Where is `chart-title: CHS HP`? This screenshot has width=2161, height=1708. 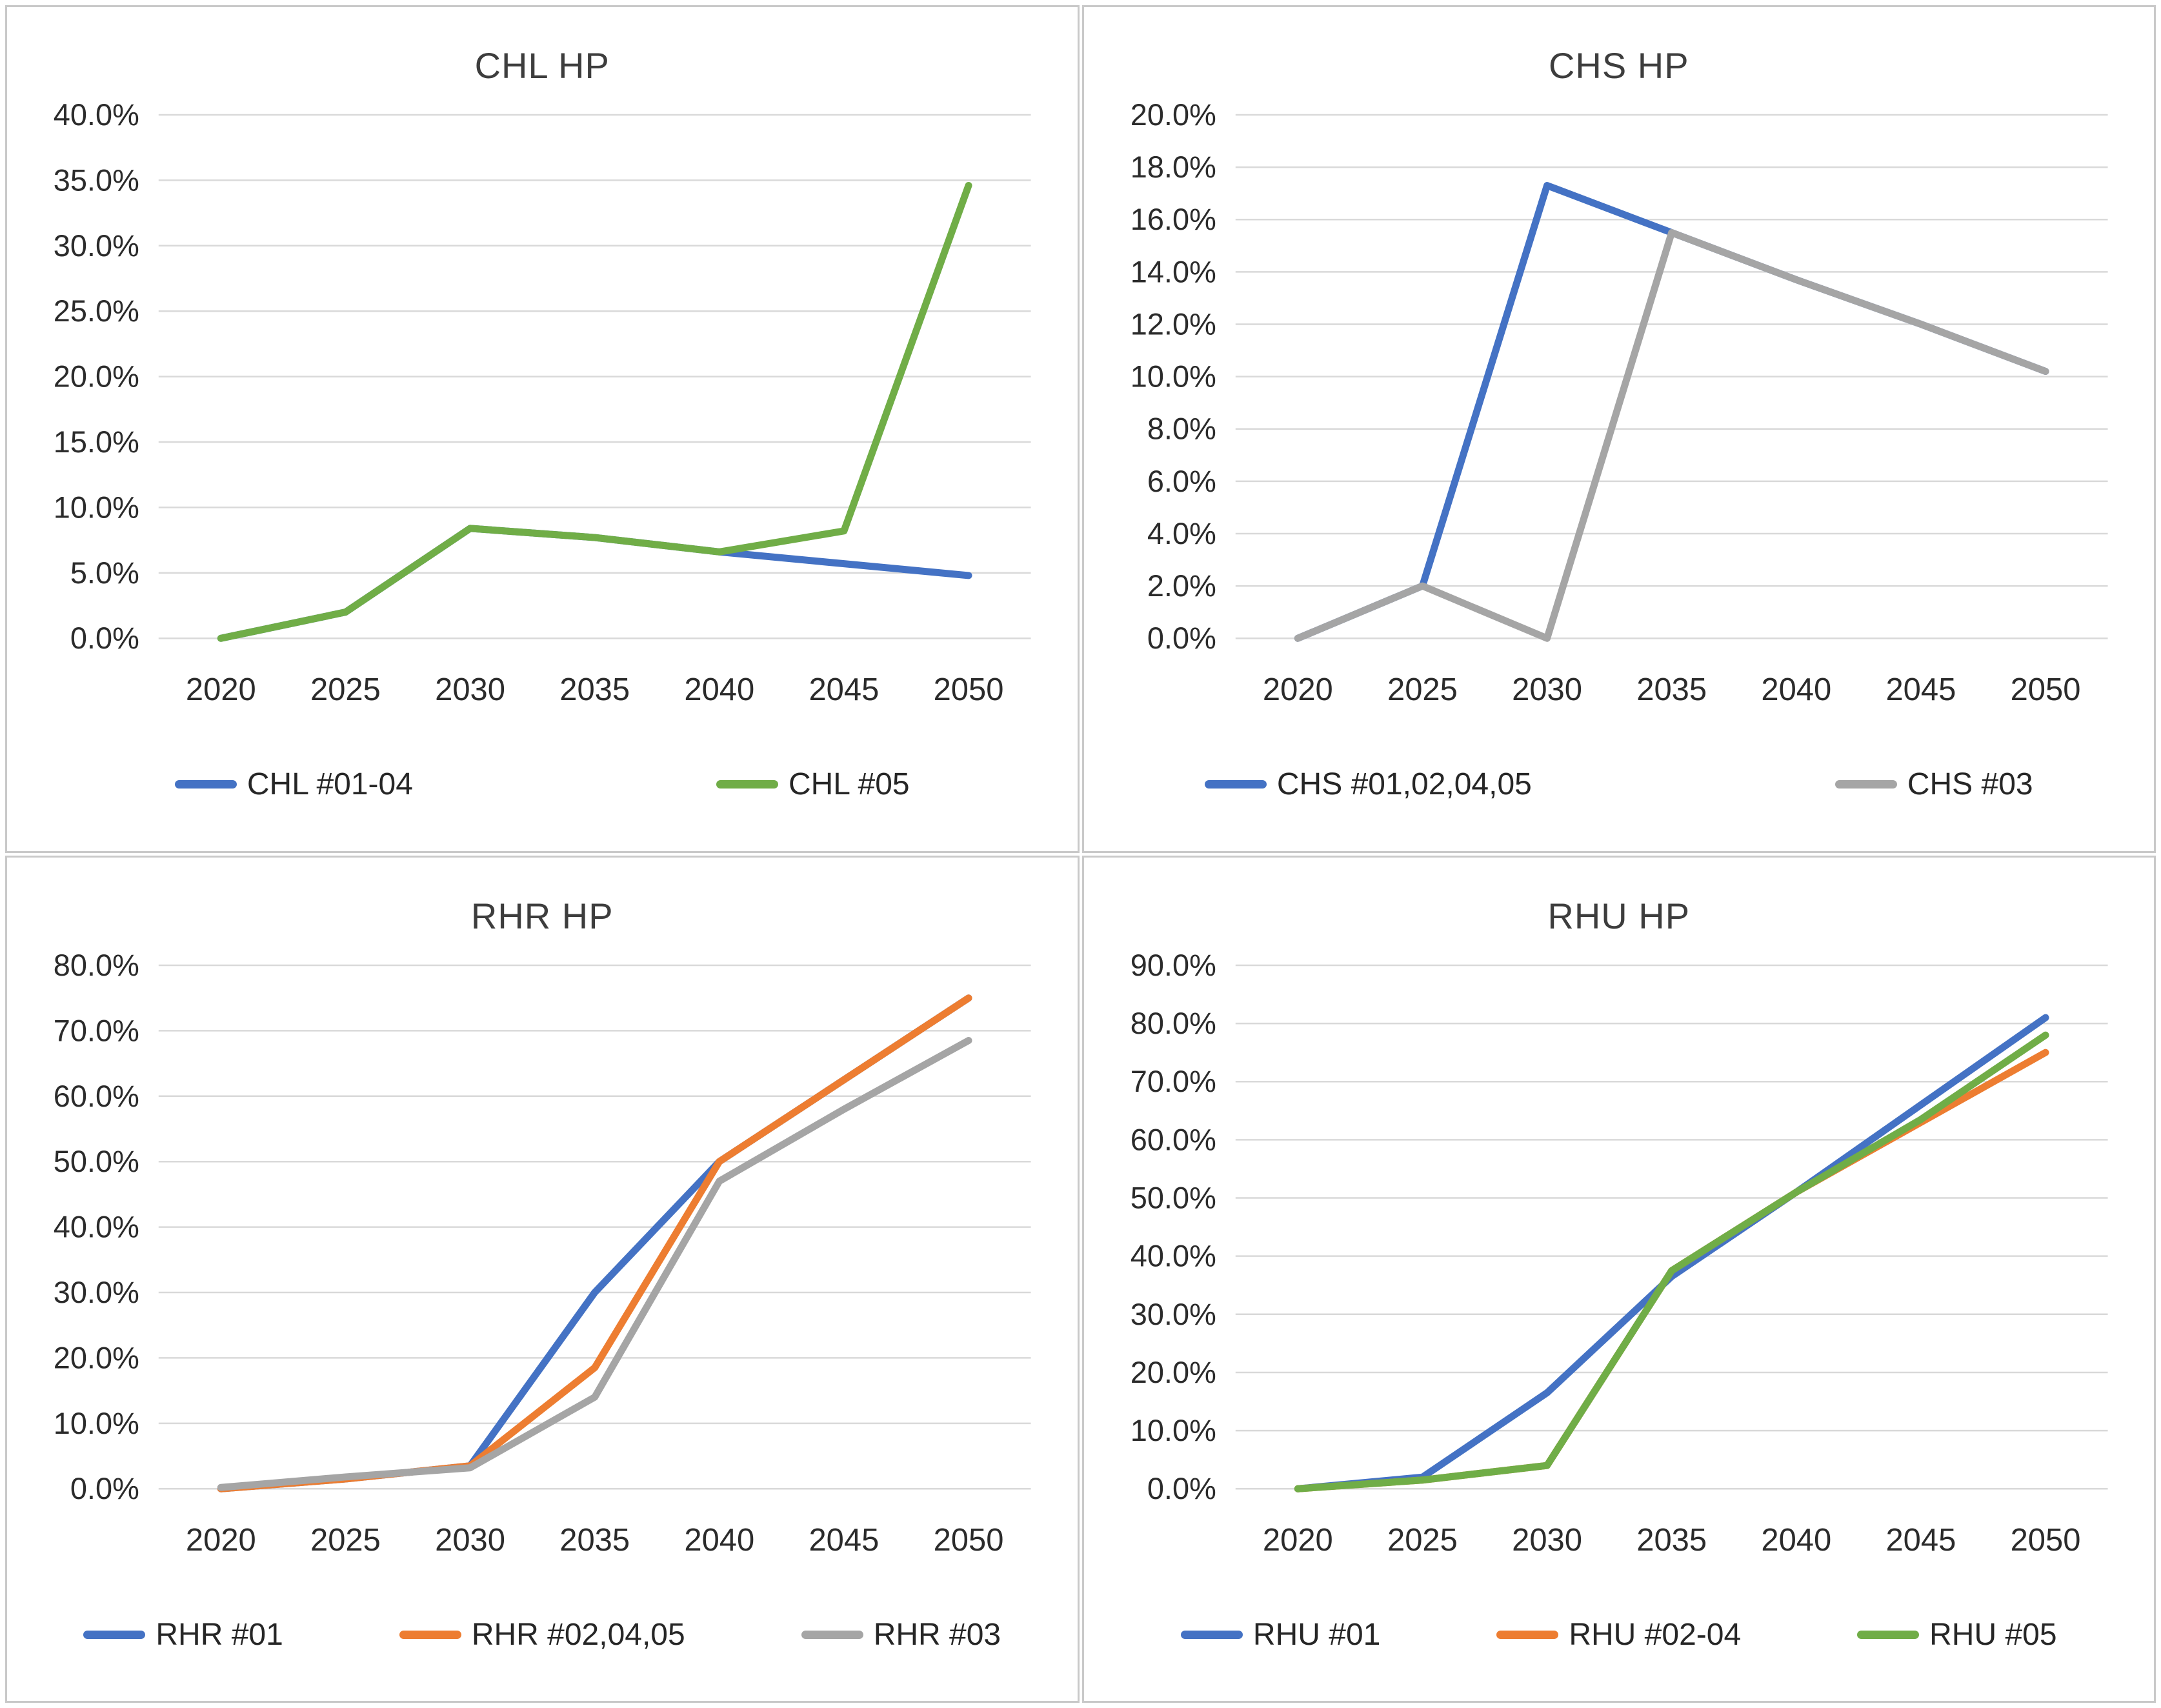
chart-title: CHS HP is located at coordinates (1619, 65).